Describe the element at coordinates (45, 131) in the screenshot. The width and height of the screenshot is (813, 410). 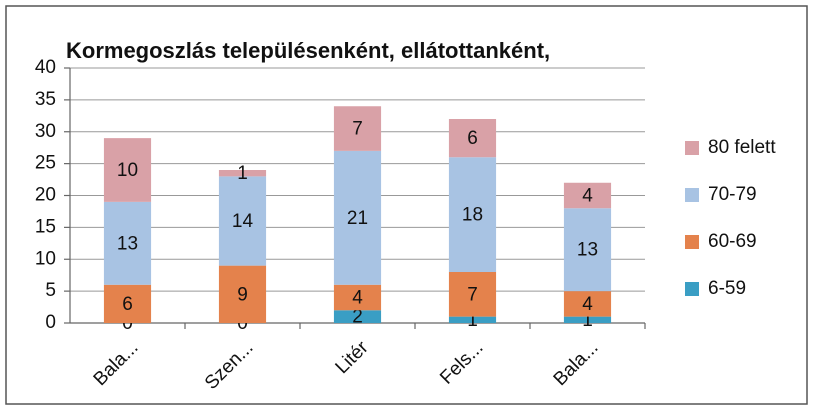
I see `y-tick-label: 30` at that location.